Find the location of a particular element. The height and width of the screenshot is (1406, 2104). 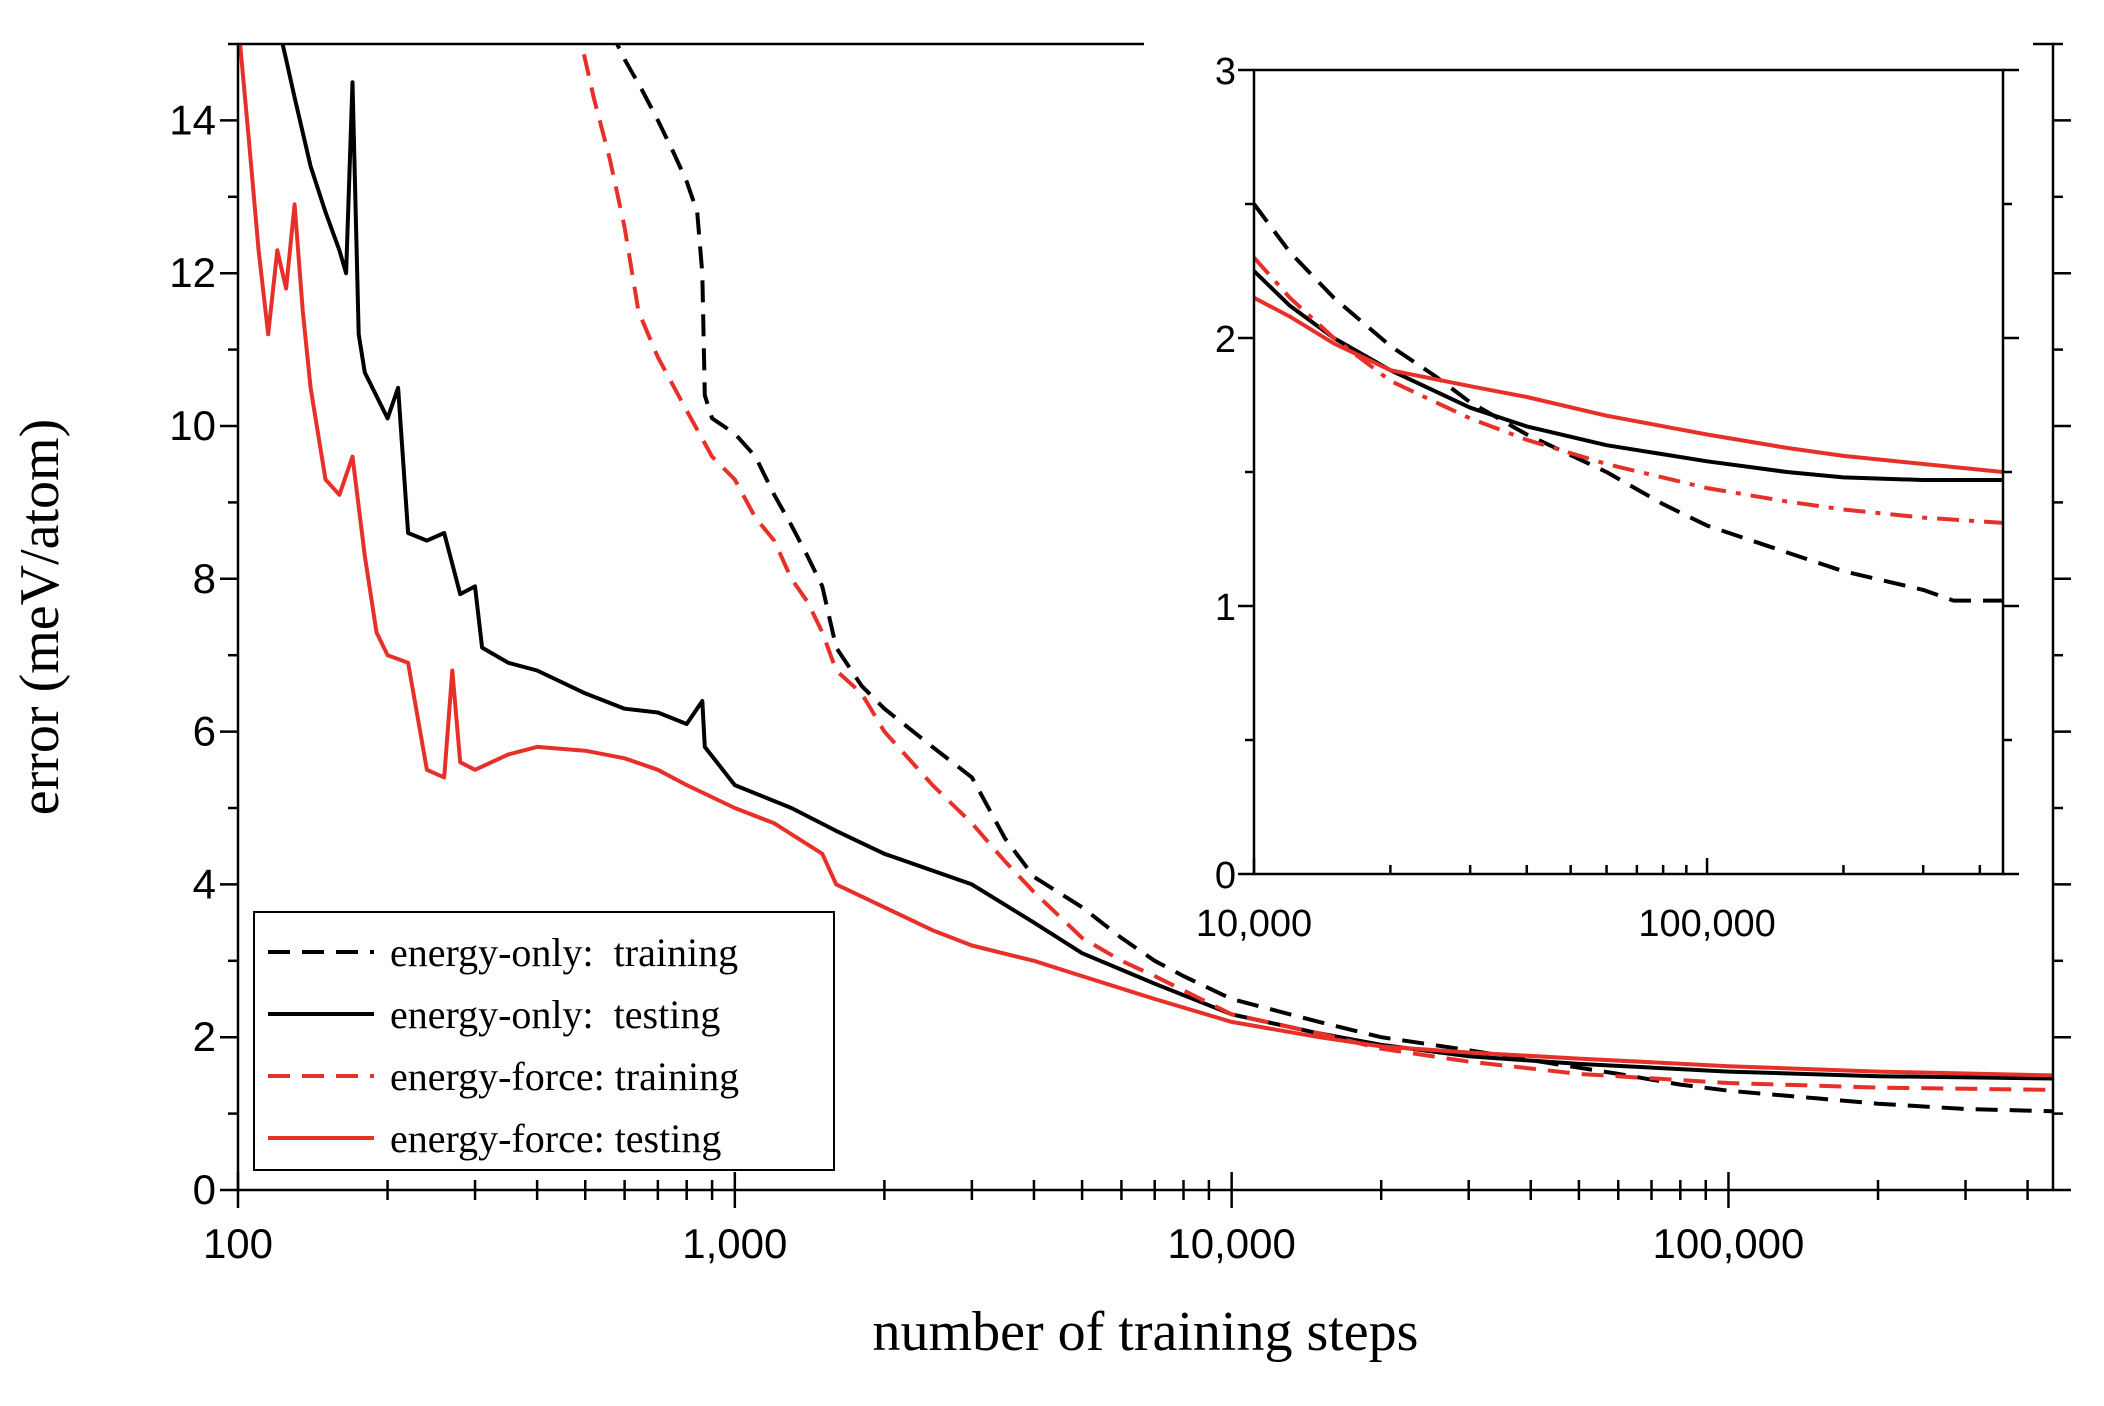

series-group is located at coordinates (1628, 402).